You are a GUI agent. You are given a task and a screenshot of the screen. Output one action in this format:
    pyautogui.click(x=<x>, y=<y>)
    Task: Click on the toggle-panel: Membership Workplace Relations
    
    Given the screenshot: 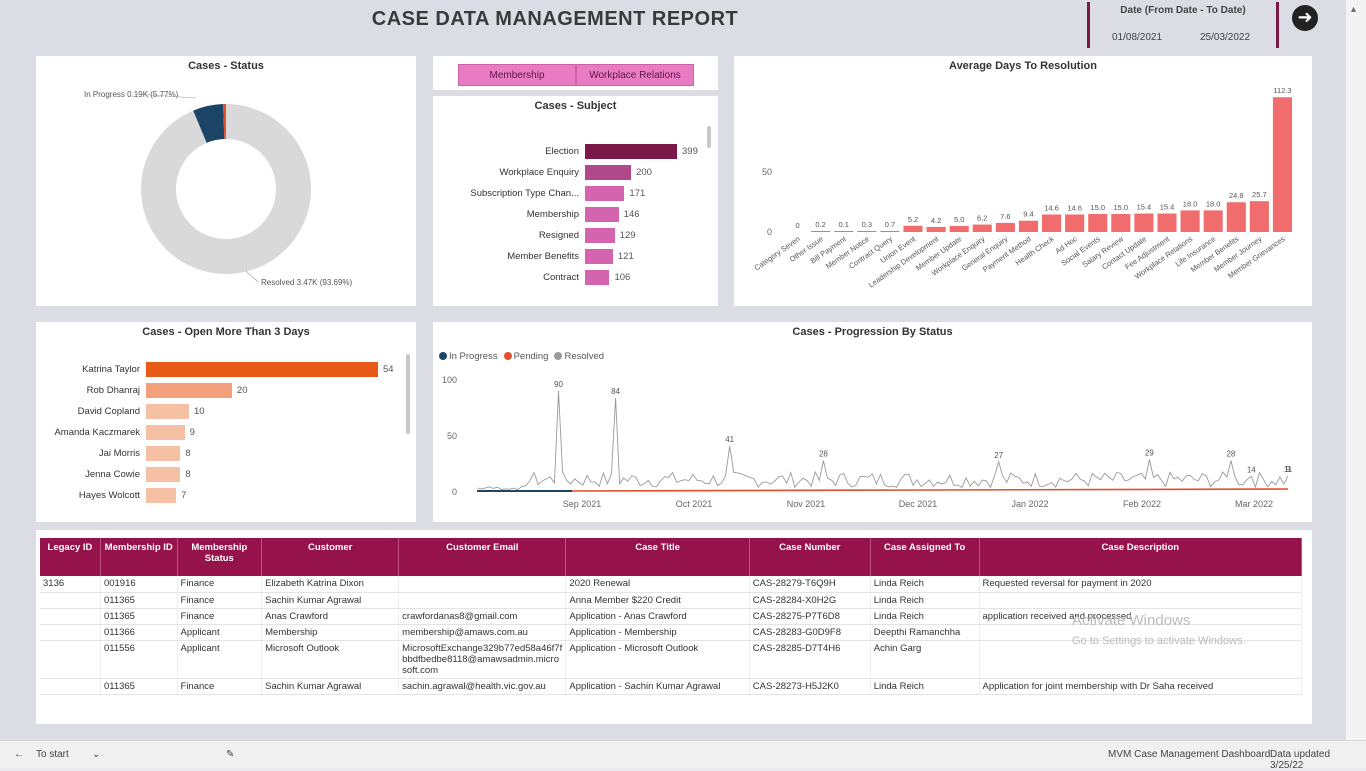 What is the action you would take?
    pyautogui.click(x=575, y=73)
    